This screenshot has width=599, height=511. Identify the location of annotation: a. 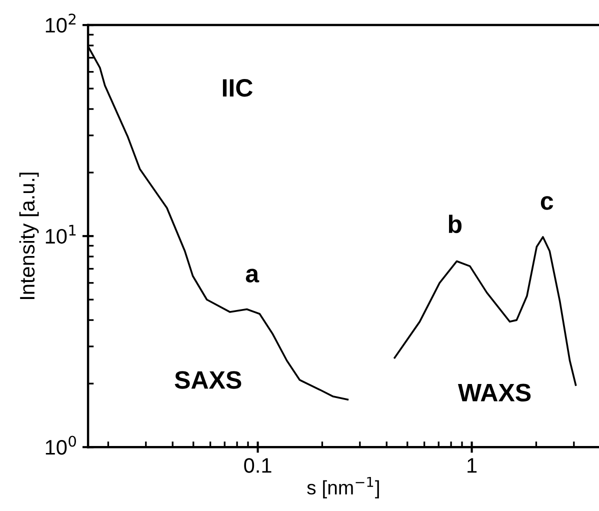
(253, 275).